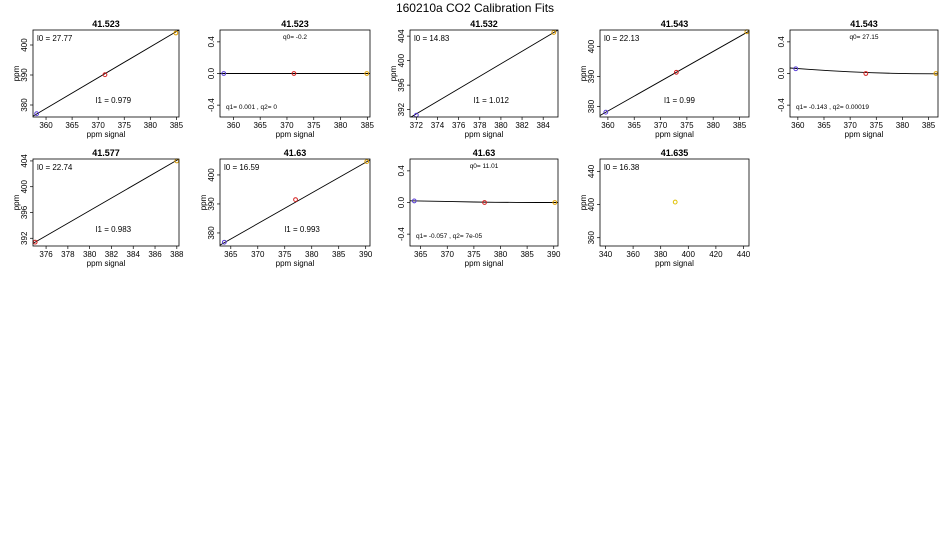  What do you see at coordinates (401, 36) in the screenshot?
I see `y-tick-label: 404` at bounding box center [401, 36].